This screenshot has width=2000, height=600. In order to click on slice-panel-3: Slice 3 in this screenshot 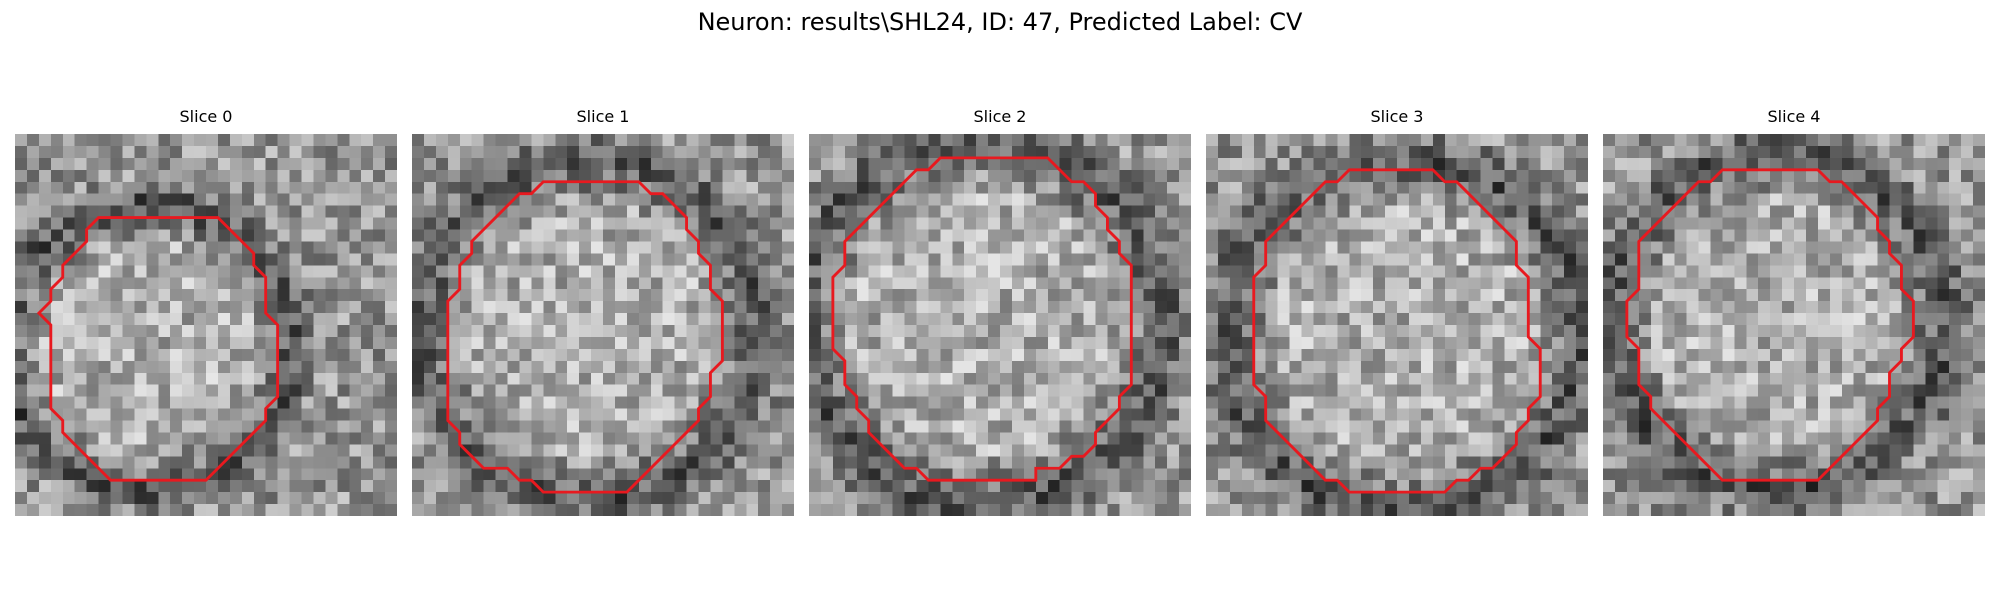, I will do `click(1397, 311)`.